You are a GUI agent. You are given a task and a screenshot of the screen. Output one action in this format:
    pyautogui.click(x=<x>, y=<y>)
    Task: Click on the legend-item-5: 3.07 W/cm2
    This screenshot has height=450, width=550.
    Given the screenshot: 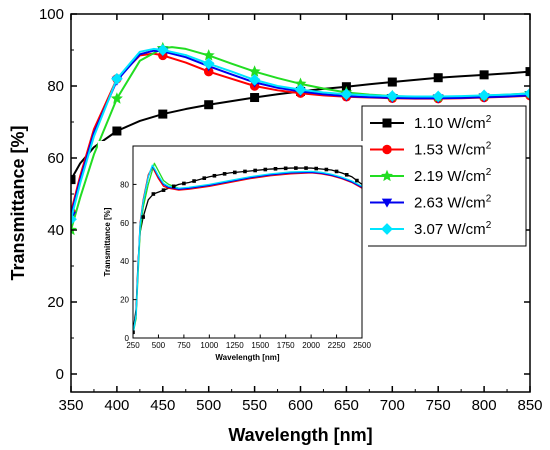 What is the action you would take?
    pyautogui.click(x=431, y=229)
    